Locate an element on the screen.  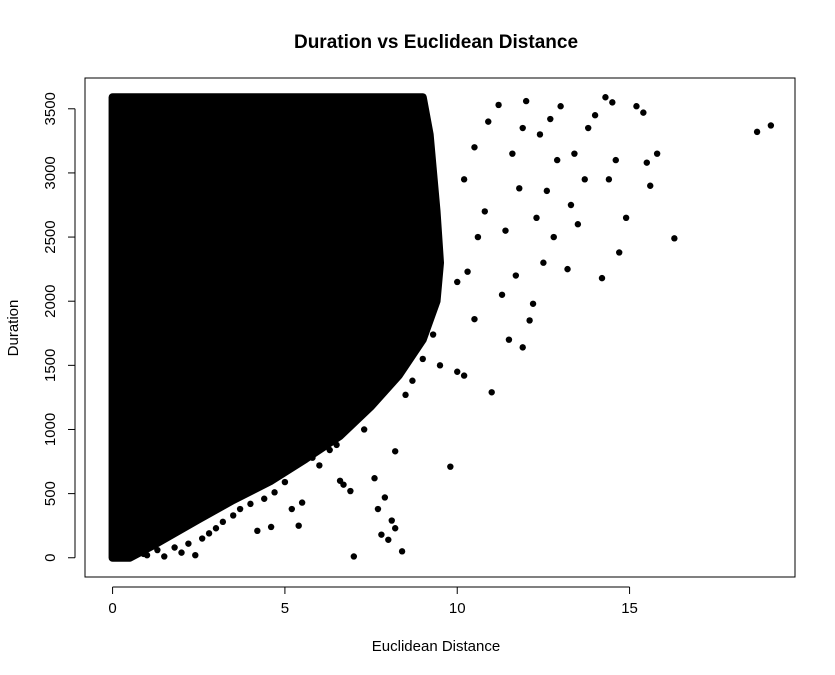
x-tick-label: 0 is located at coordinates (112, 608).